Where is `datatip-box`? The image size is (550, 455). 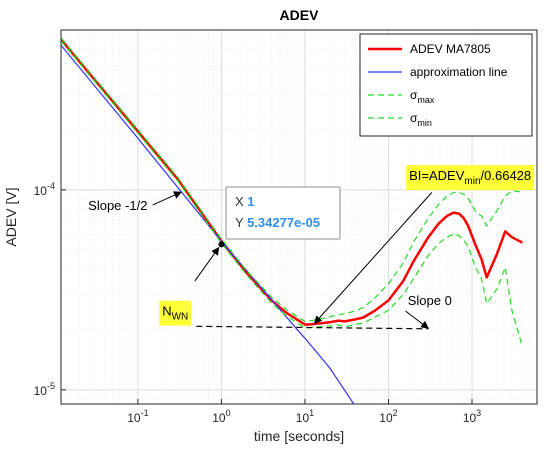
datatip-box is located at coordinates (283, 213).